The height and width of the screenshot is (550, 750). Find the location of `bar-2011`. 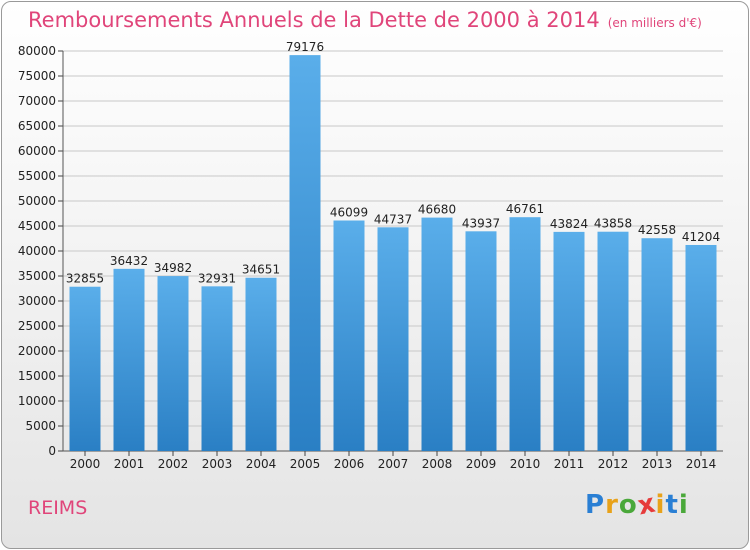

bar-2011 is located at coordinates (569, 341).